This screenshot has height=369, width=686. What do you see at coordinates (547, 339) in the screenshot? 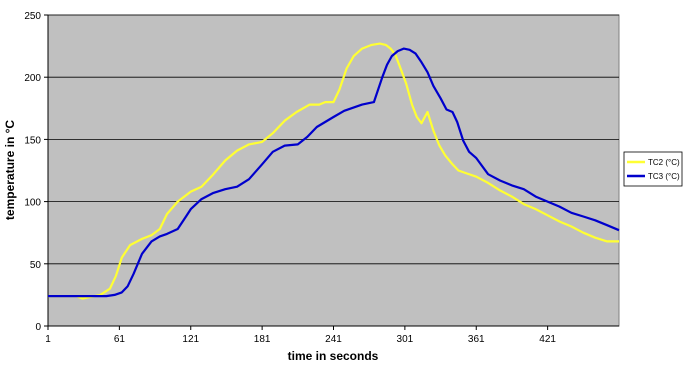
I see `x-tick-label: 421` at bounding box center [547, 339].